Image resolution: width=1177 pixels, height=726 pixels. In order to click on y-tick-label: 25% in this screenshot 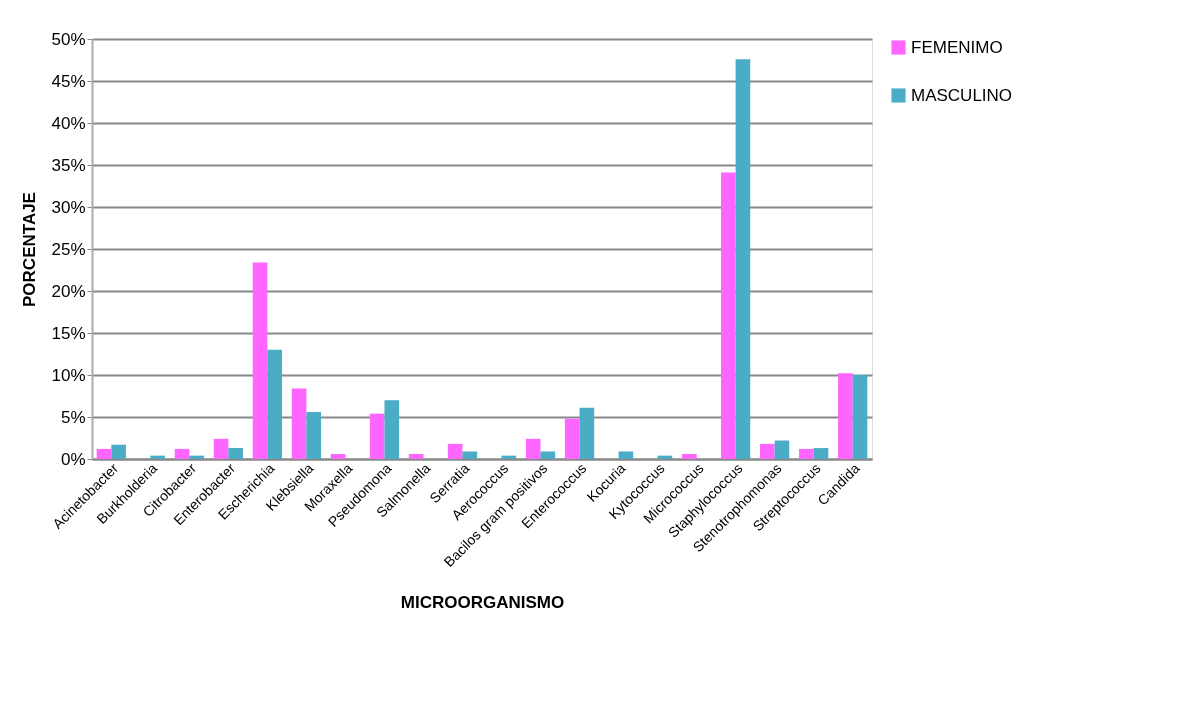, I will do `click(68, 249)`.